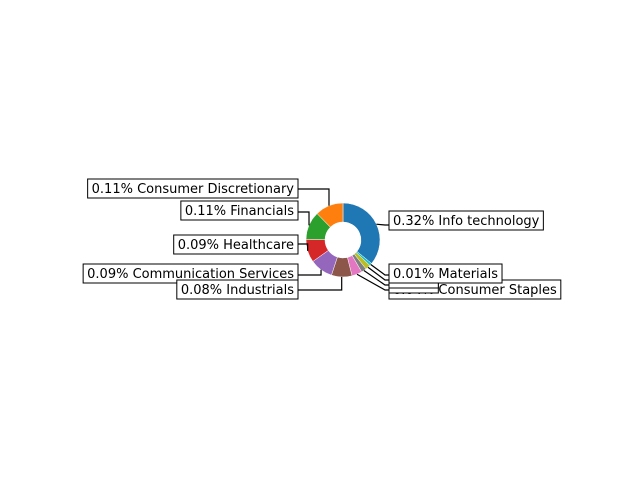  I want to click on slice-label-text: 0.11% Financials, so click(239, 211).